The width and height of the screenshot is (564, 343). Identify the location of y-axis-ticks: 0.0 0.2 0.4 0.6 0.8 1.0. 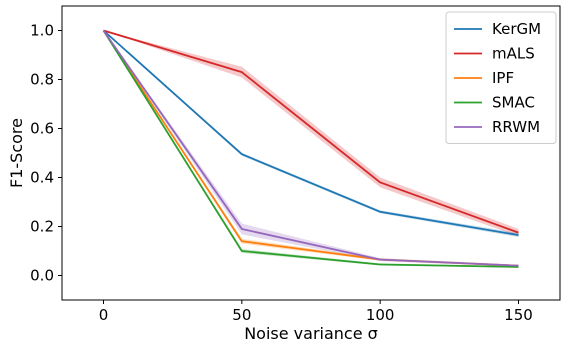
(46, 153).